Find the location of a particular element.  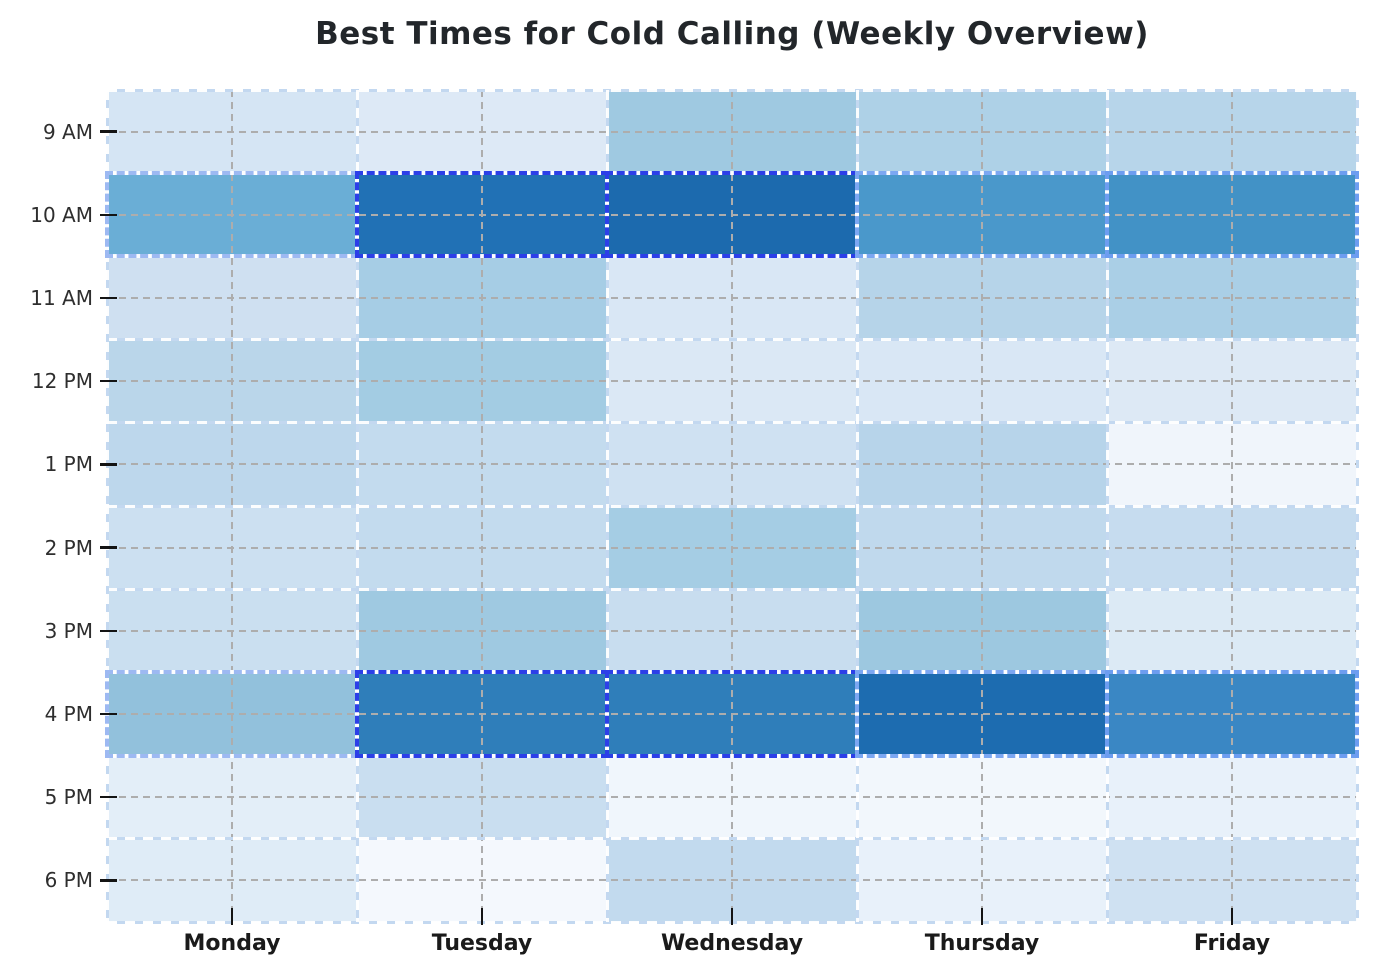

y-axis-tick-label: 12 PM is located at coordinates (62, 381).